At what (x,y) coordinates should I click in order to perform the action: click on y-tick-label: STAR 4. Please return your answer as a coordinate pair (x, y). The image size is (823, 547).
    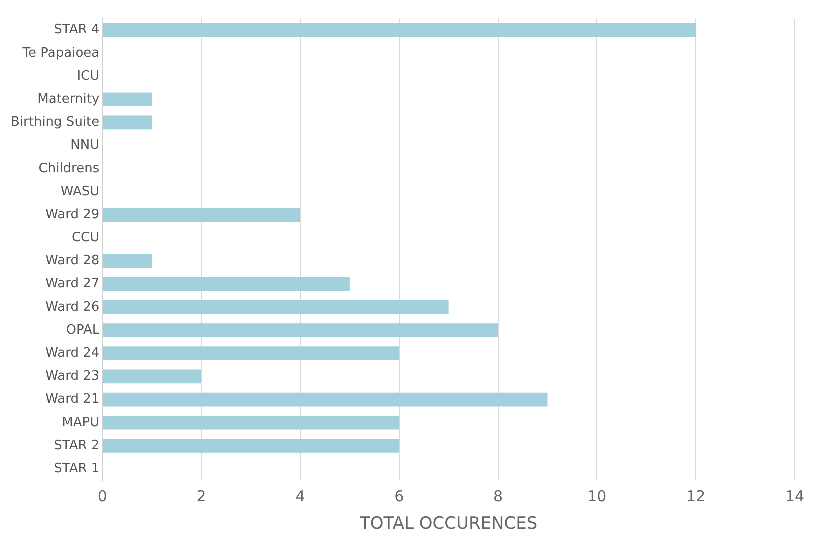
    Looking at the image, I should click on (77, 30).